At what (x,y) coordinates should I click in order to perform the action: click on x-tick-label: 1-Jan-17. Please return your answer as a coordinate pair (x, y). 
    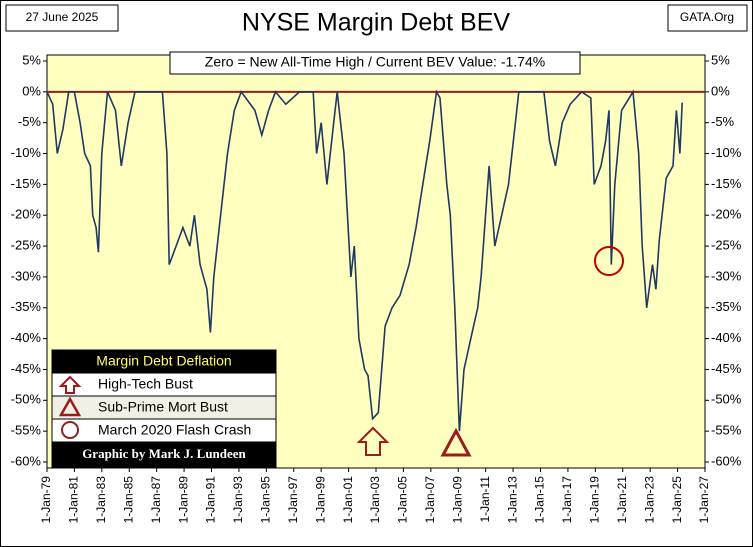
    Looking at the image, I should click on (567, 500).